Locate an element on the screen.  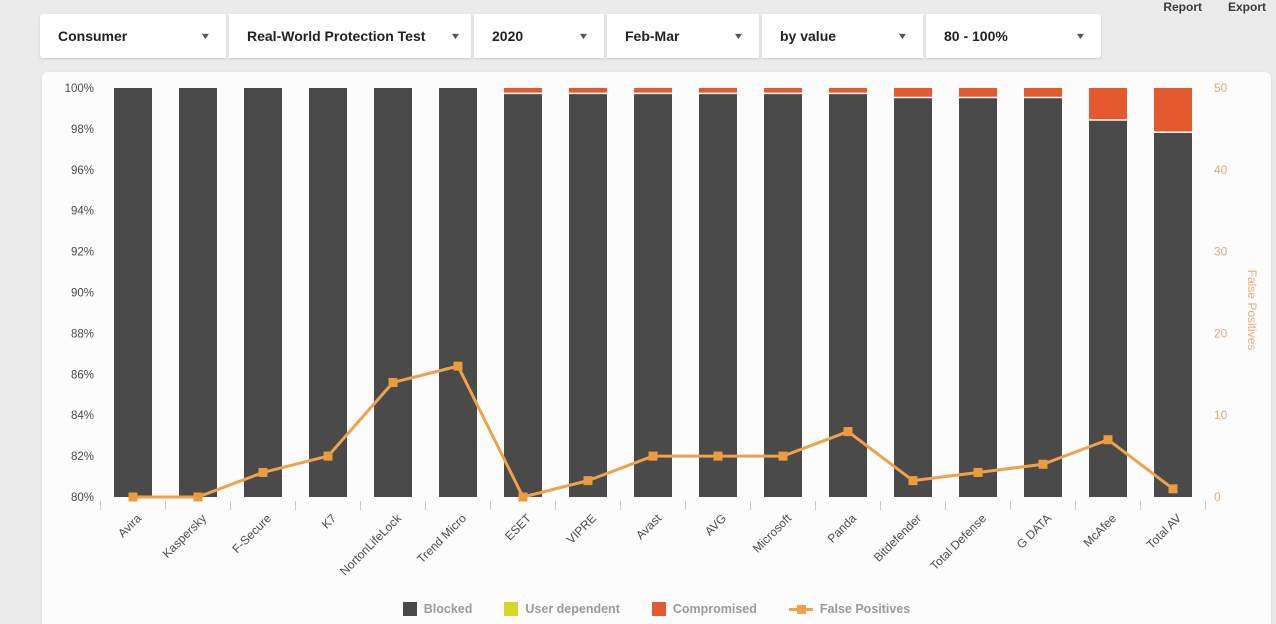
x-axis-category-label: VIPRE is located at coordinates (581, 528).